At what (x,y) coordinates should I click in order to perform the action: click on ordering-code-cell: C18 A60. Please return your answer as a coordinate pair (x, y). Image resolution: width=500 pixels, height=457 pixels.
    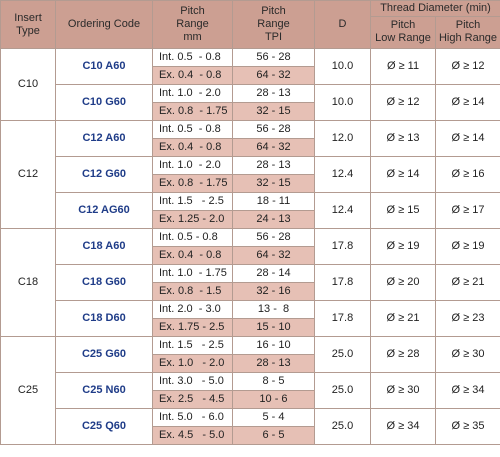
    Looking at the image, I should click on (104, 246).